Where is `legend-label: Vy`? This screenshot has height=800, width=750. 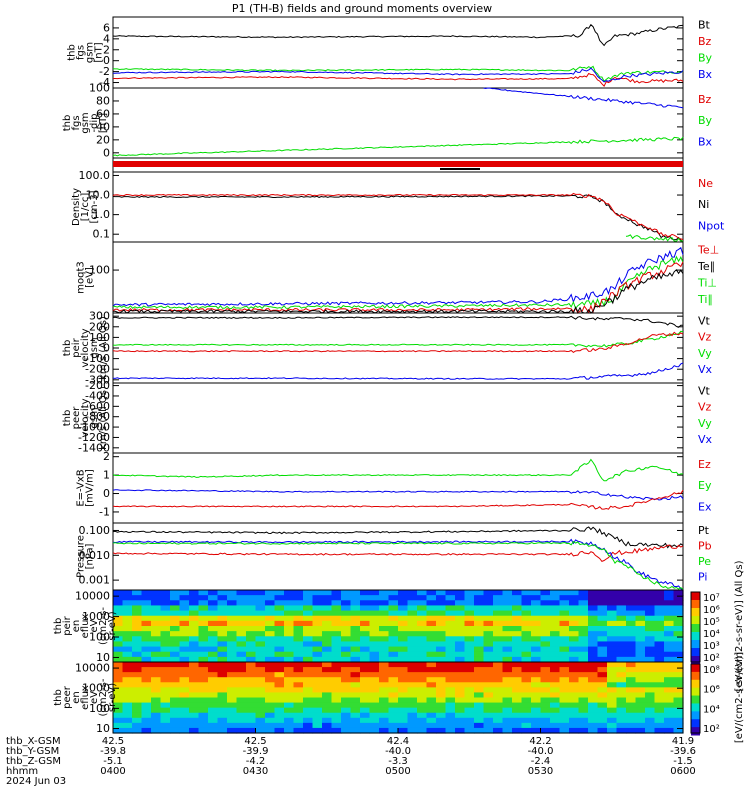
legend-label: Vy is located at coordinates (705, 353).